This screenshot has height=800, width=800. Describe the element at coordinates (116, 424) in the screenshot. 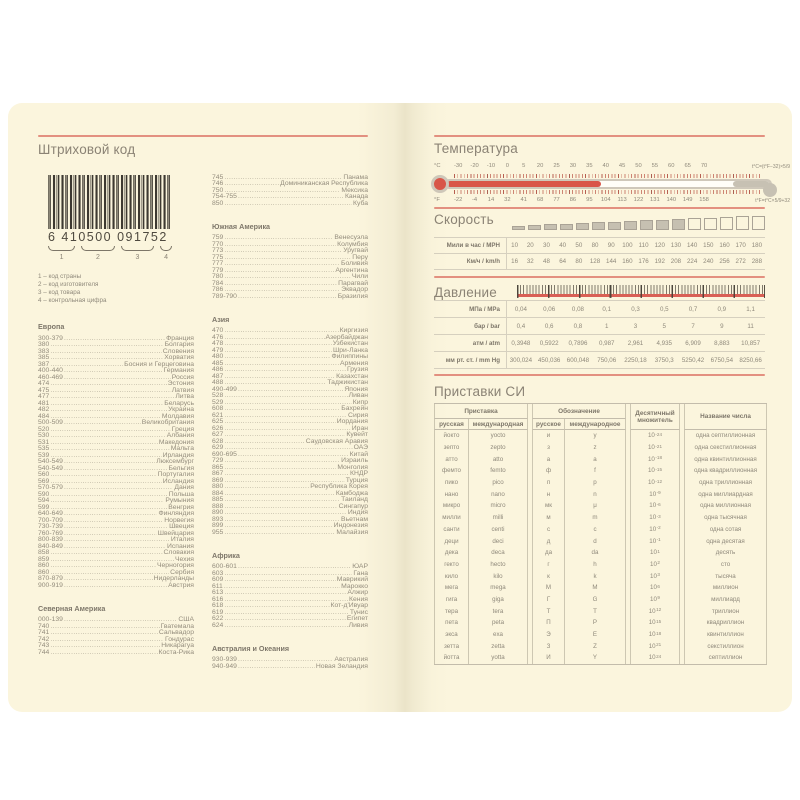

I see `country-row: 500-509 Великобритания` at that location.